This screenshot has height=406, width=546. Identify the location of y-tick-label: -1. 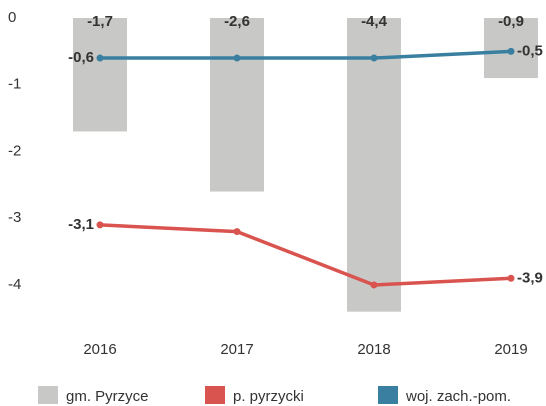
(14, 84).